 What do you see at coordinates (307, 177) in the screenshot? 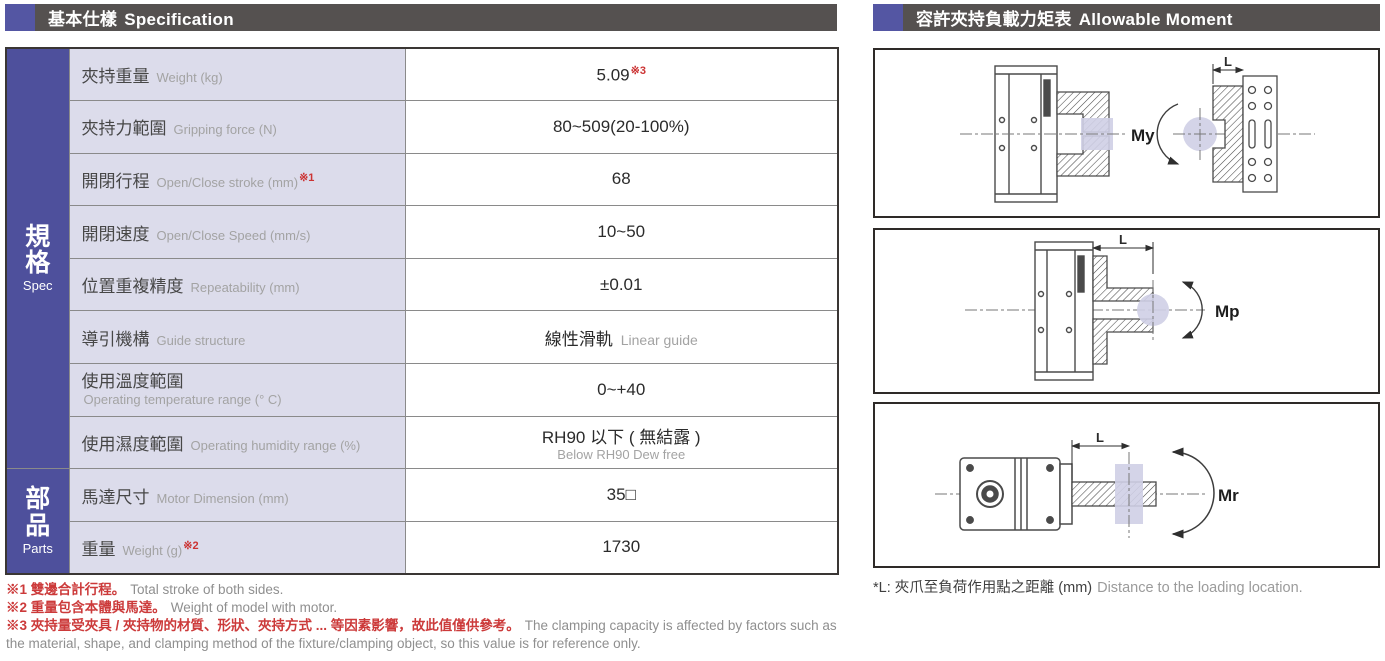
I see `footnote-mark: ※1` at bounding box center [307, 177].